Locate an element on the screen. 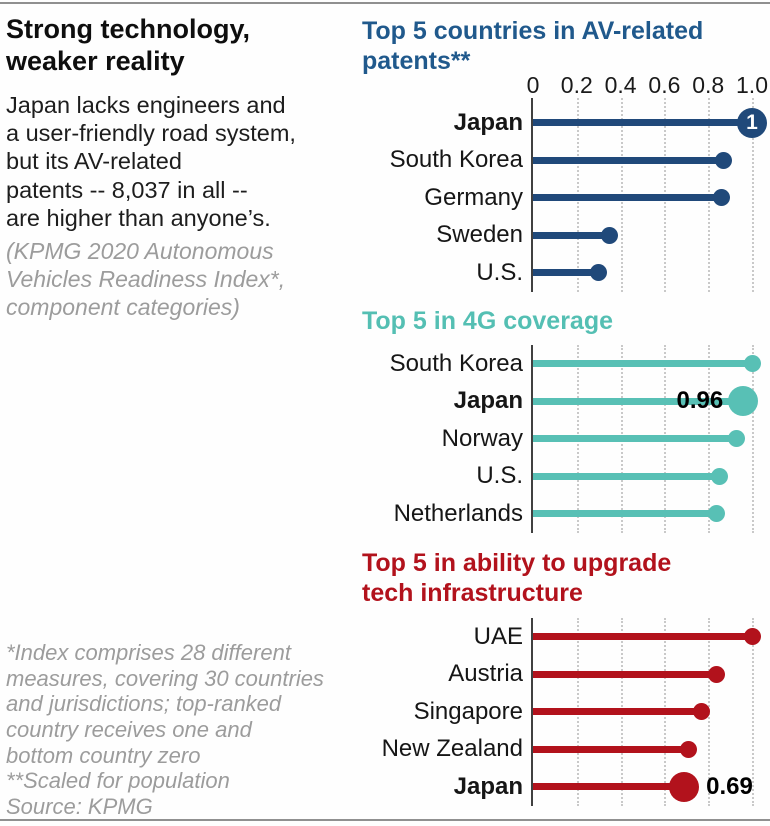  lollipop-row: 0.69 is located at coordinates (643, 787).